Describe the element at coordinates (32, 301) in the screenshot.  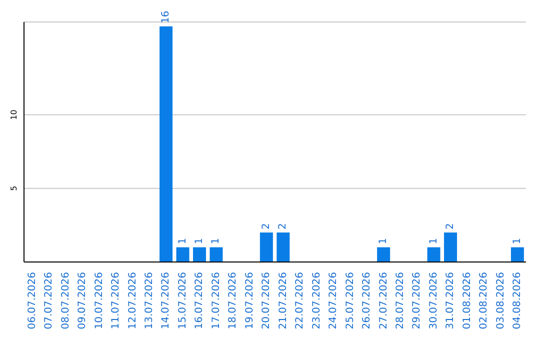
I see `x-tick-label: 06.07.2026` at that location.